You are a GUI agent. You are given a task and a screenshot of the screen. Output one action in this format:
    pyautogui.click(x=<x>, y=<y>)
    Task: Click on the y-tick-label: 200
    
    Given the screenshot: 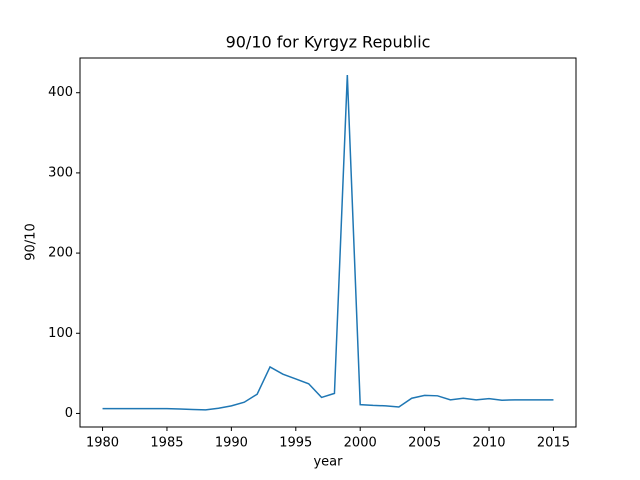 What is the action you would take?
    pyautogui.click(x=60, y=253)
    